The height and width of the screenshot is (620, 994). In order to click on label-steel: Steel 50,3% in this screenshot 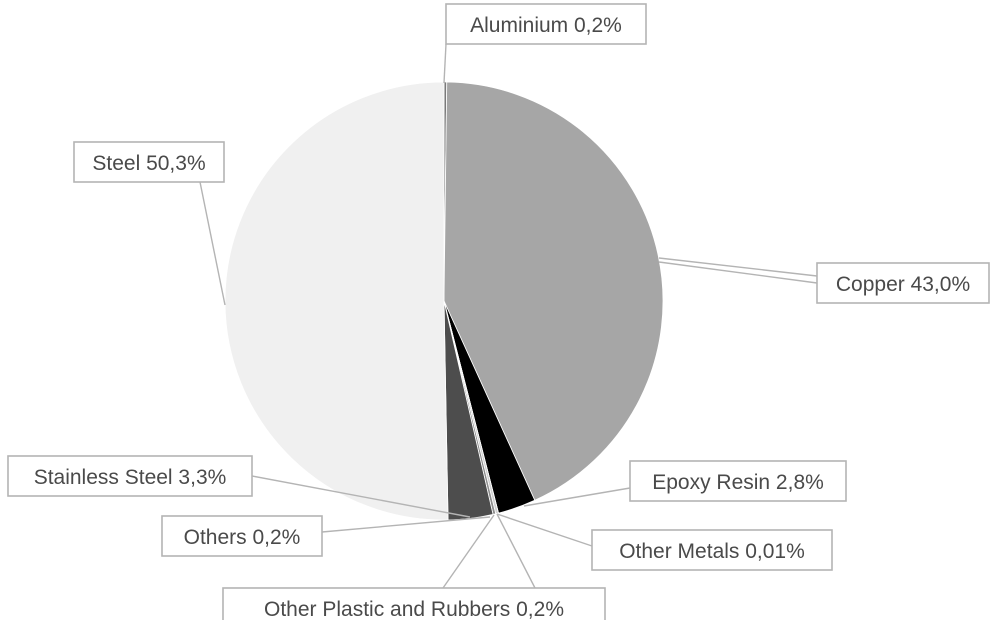, I will do `click(149, 162)`.